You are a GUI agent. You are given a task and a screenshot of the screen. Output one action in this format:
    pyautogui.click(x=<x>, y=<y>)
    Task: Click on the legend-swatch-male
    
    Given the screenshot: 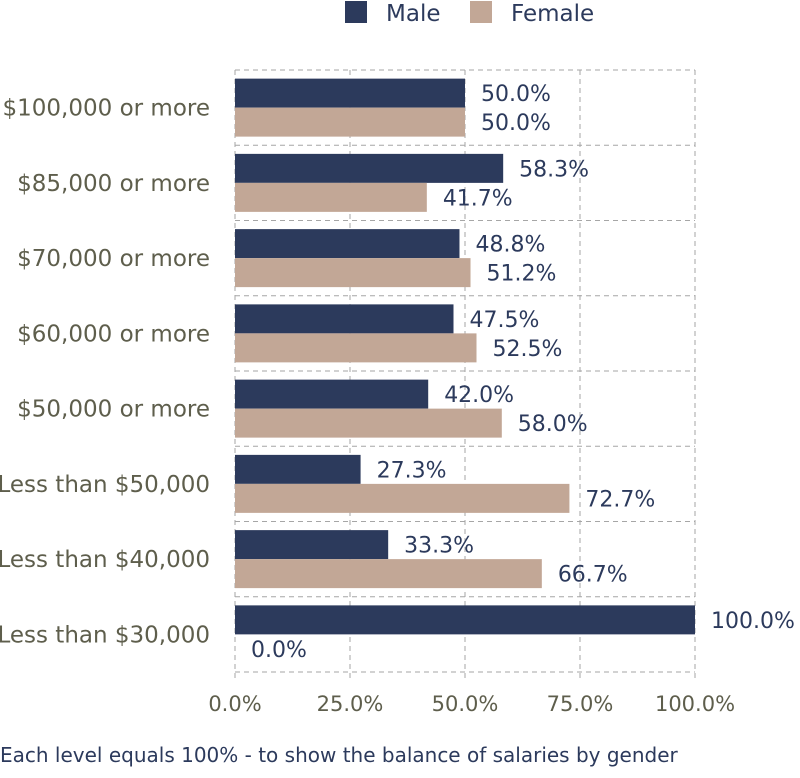 What is the action you would take?
    pyautogui.click(x=356, y=12)
    